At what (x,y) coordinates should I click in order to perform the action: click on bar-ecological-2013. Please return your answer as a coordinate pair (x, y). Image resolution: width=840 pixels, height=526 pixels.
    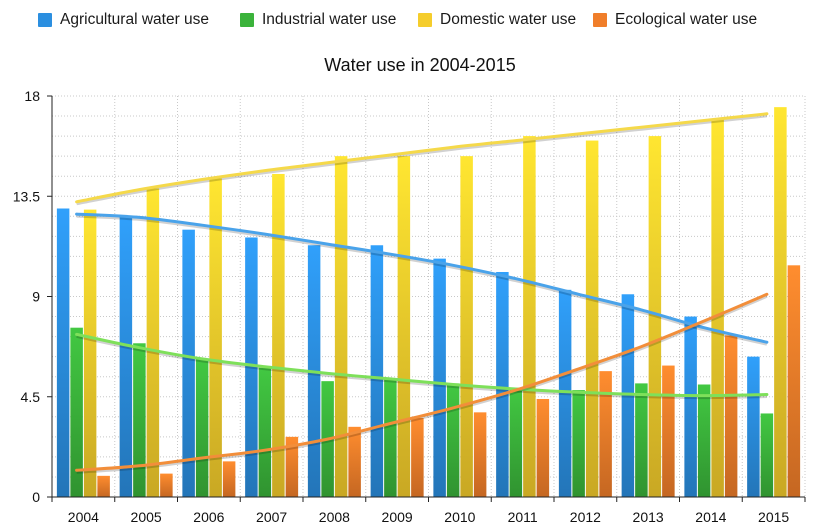
    Looking at the image, I should click on (668, 431).